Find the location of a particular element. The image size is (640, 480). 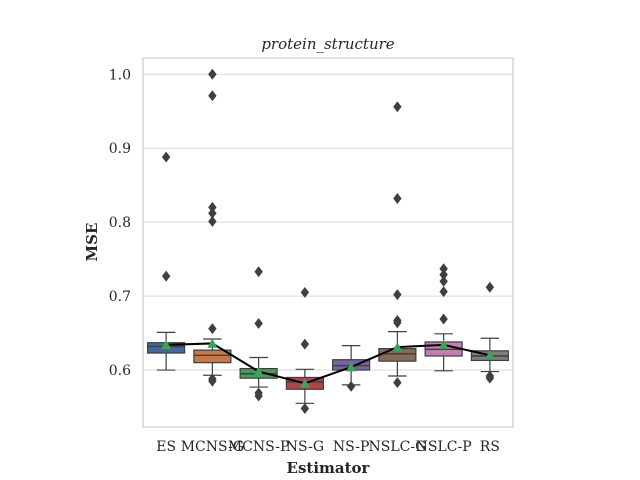

box-ns-g is located at coordinates (304, 350).